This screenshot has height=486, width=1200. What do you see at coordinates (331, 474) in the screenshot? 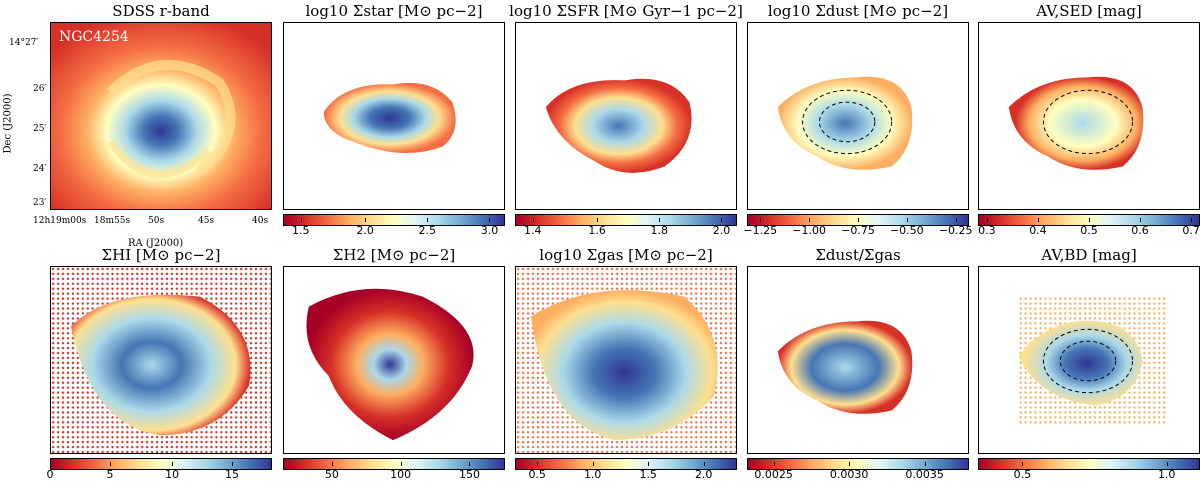
I see `colorbar-tick-label: 50` at bounding box center [331, 474].